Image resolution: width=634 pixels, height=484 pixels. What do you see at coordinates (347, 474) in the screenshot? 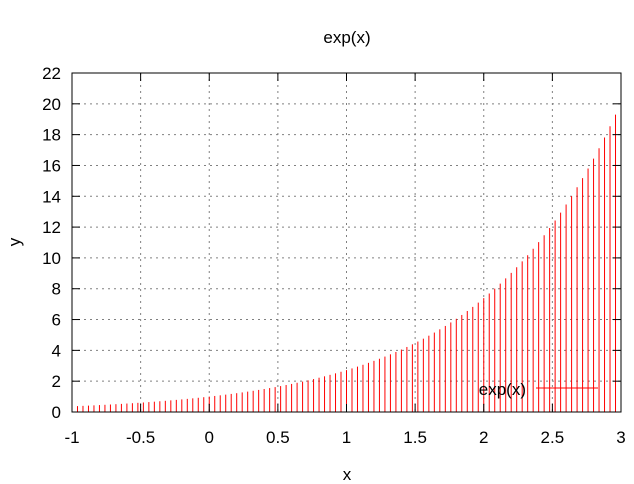
I see `x-axis-label: x` at bounding box center [347, 474].